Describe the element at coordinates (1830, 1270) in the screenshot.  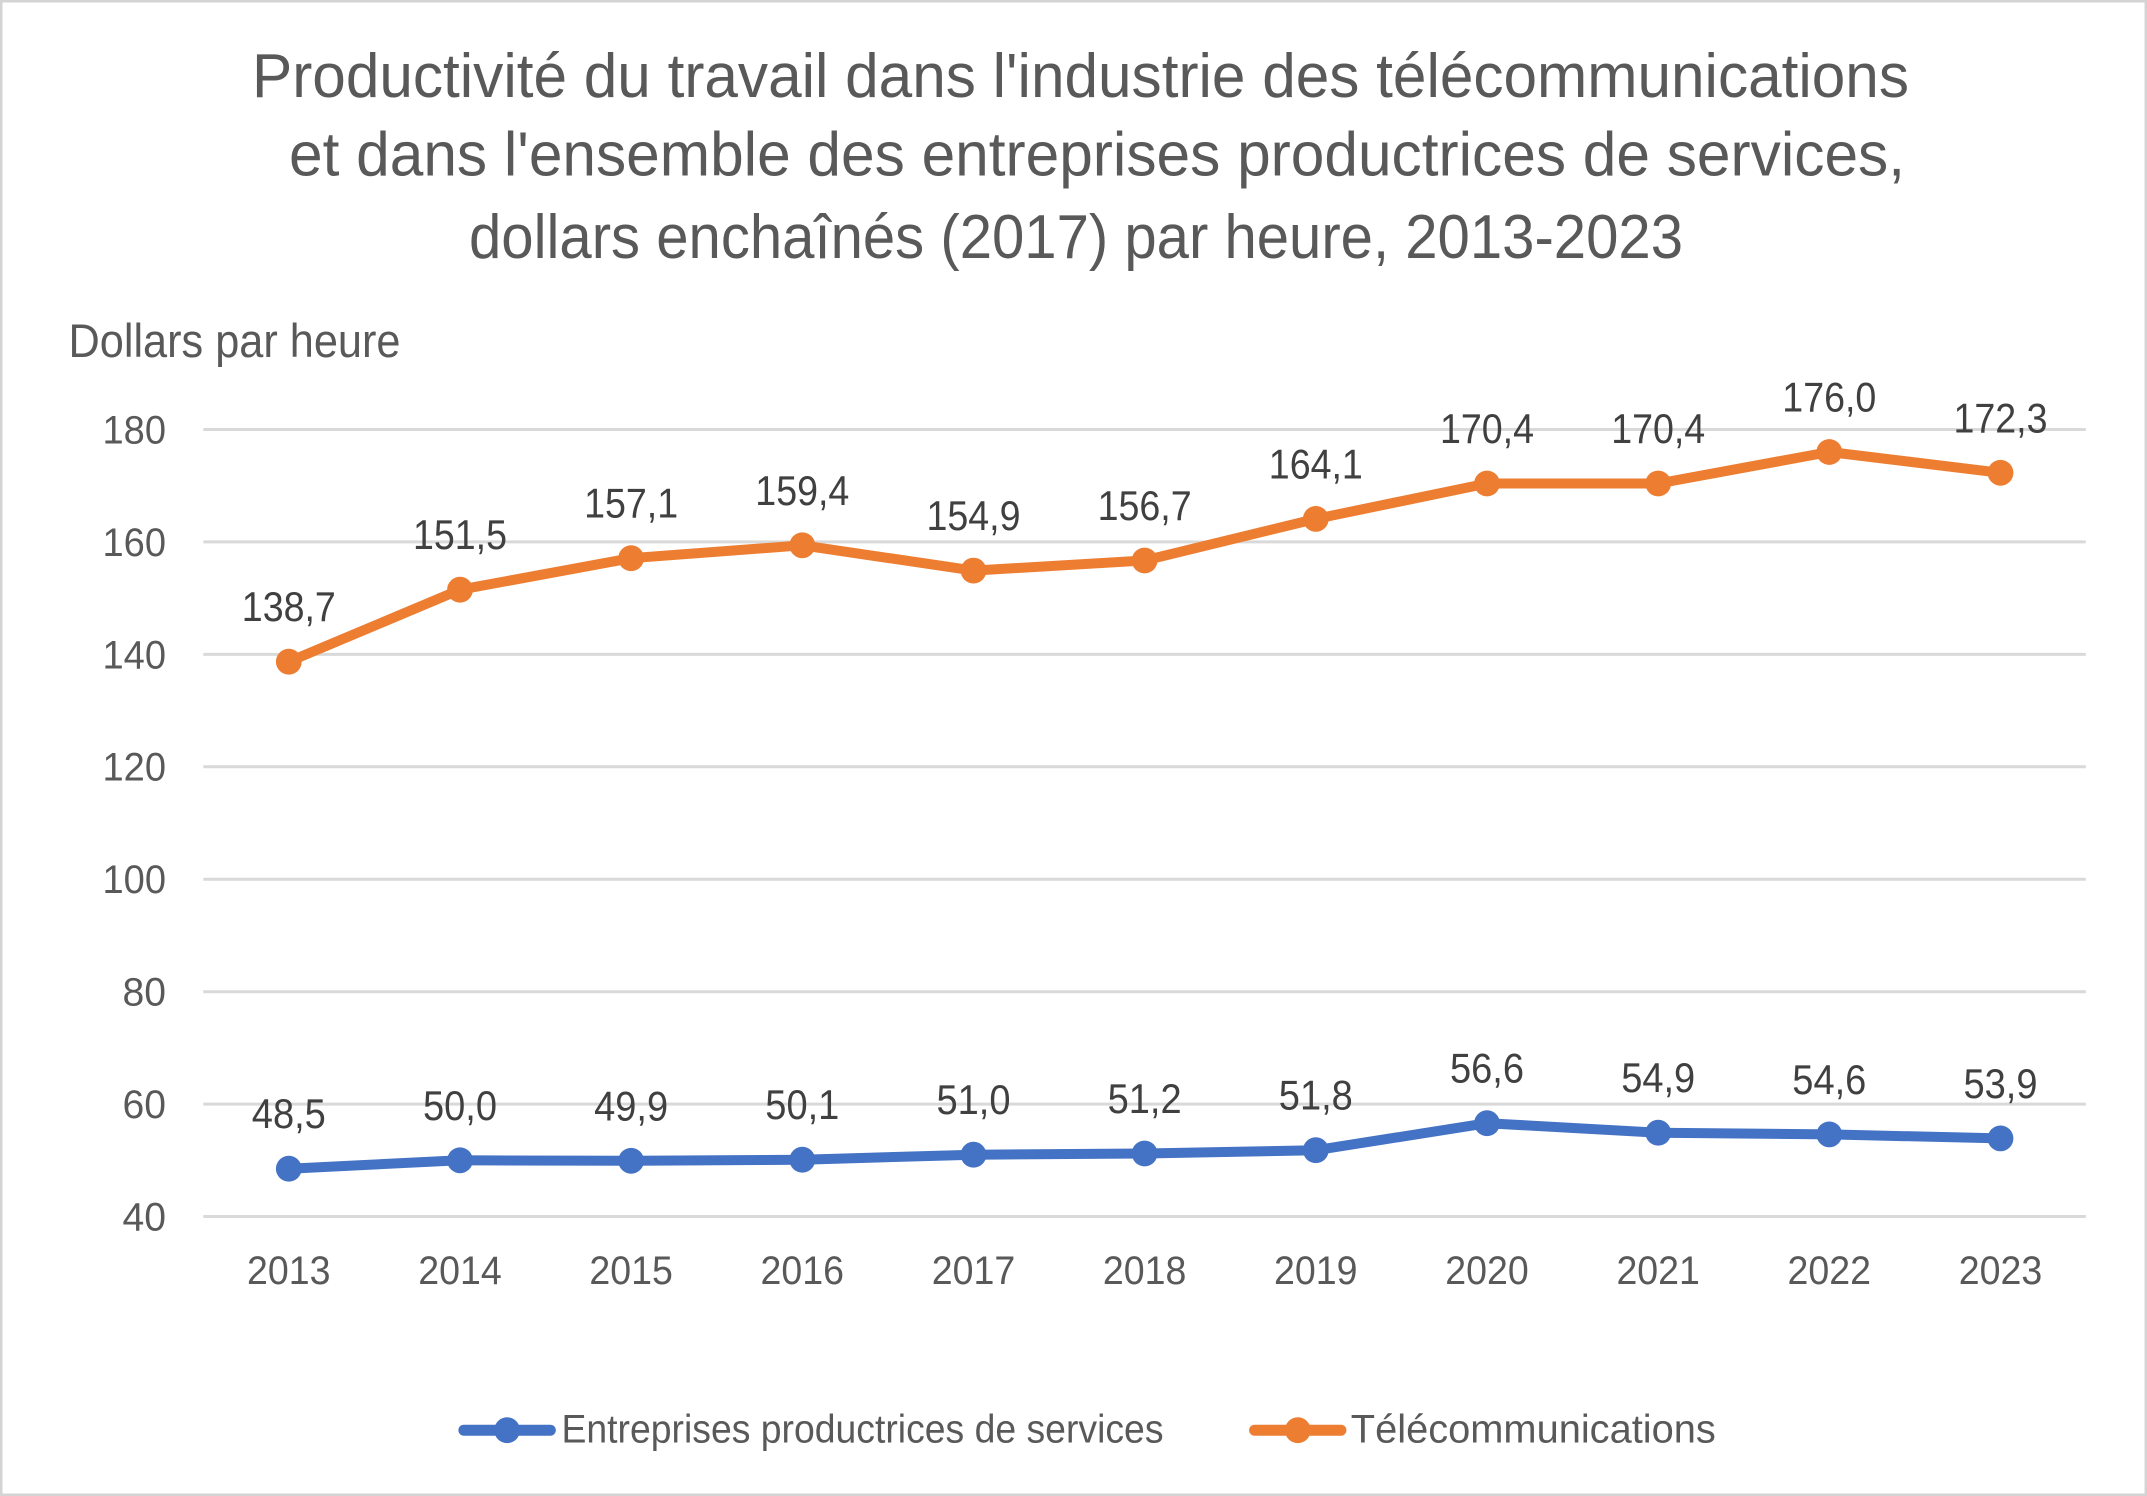
I see `svg-text: 2022` at that location.